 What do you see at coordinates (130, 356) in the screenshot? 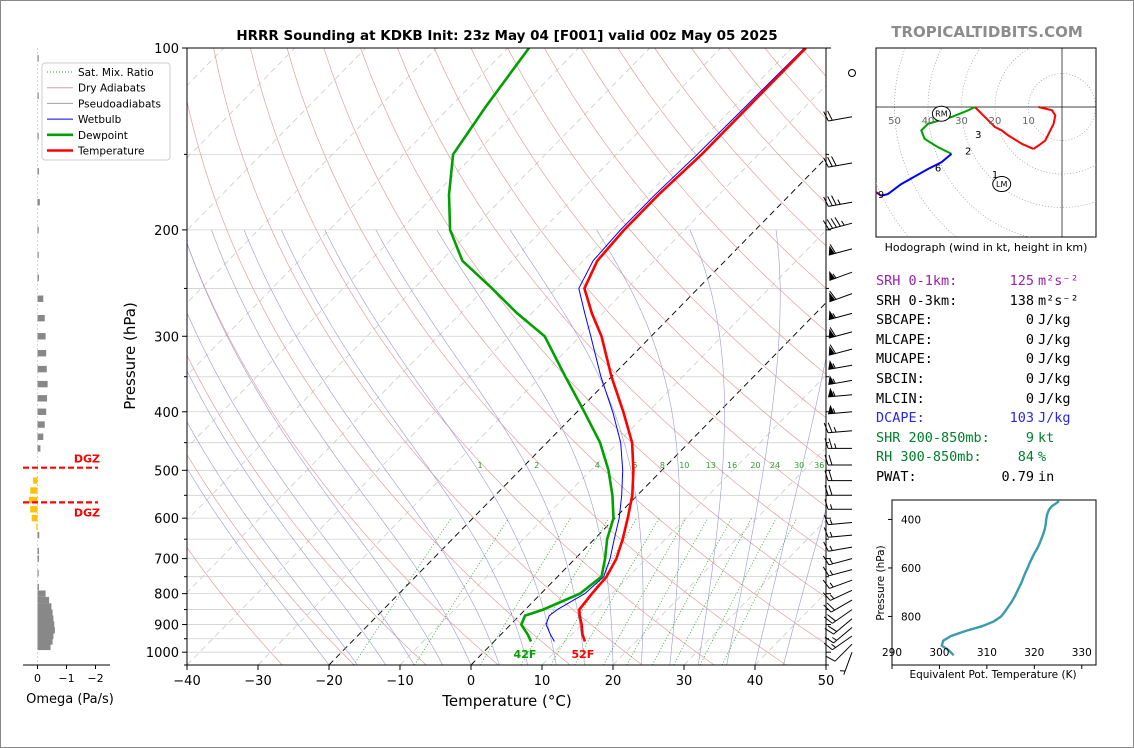
I see `y-axis-label: Pressure (hPa)` at bounding box center [130, 356].